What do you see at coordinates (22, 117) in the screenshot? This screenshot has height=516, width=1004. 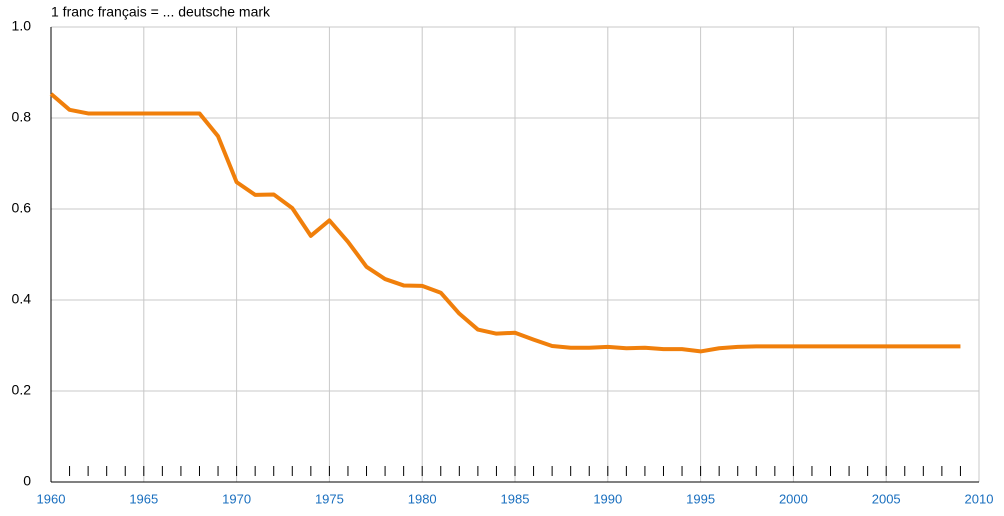 I see `y-tick-label: 0.8` at bounding box center [22, 117].